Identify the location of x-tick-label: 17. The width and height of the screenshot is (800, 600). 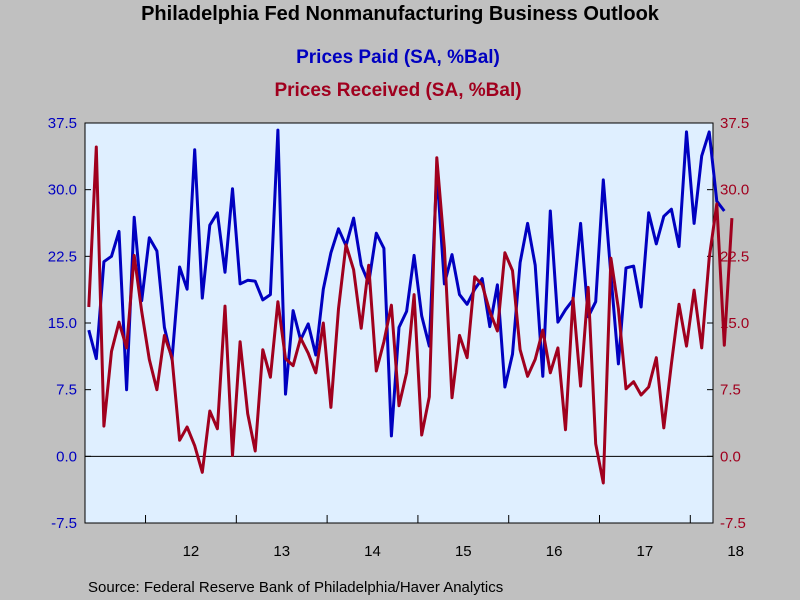
(645, 551).